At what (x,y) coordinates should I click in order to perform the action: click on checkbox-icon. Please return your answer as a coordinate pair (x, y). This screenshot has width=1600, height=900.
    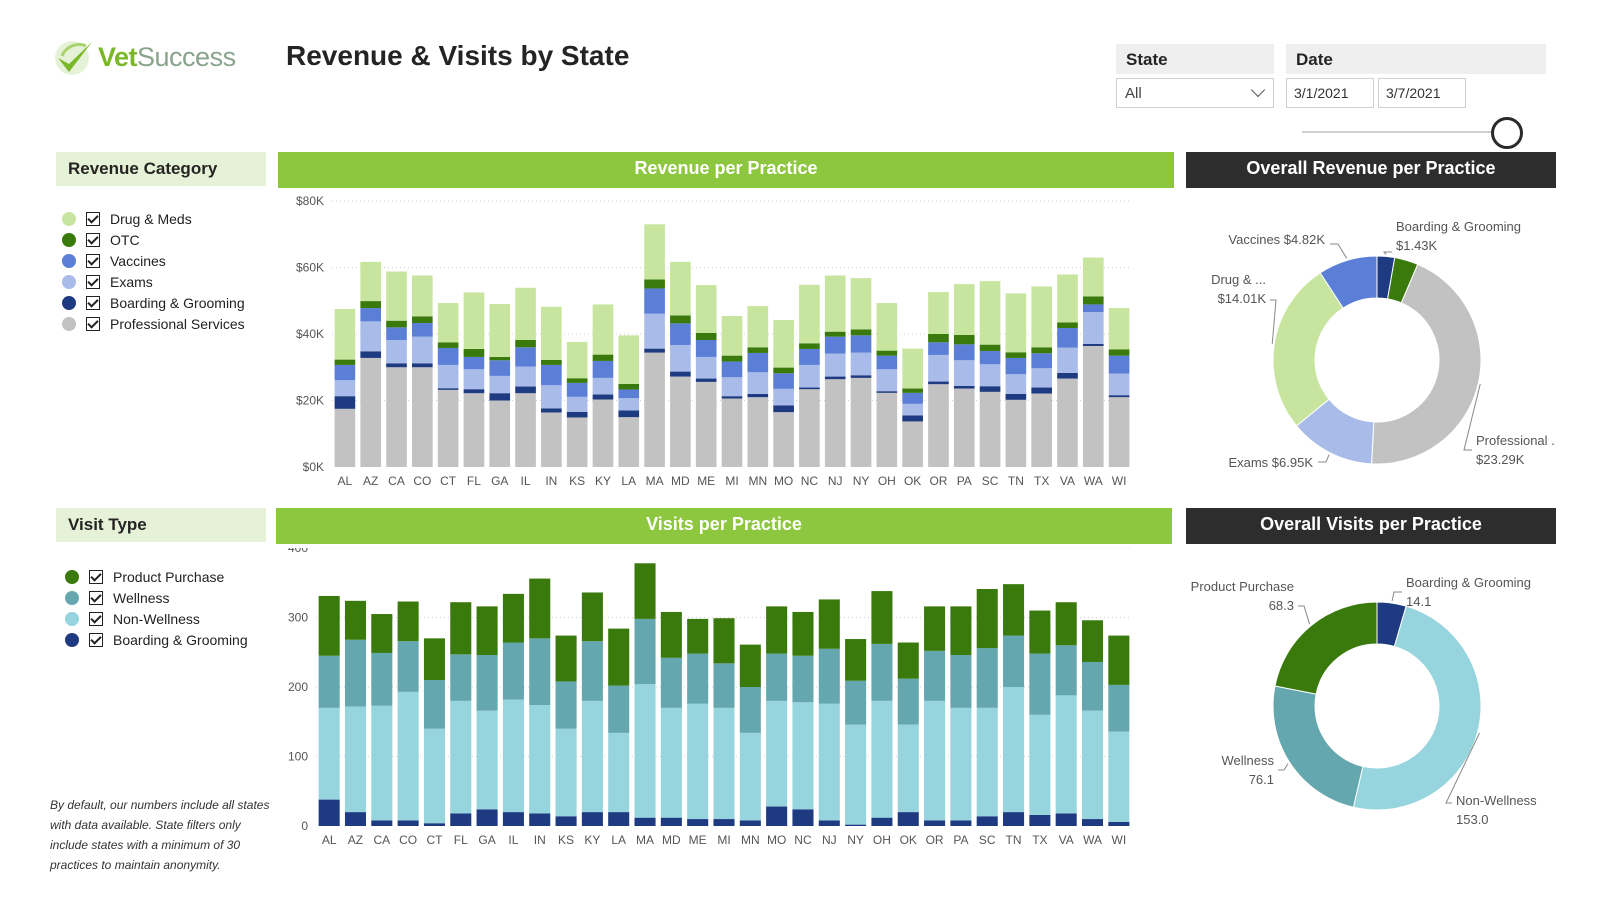
    Looking at the image, I should click on (93, 302).